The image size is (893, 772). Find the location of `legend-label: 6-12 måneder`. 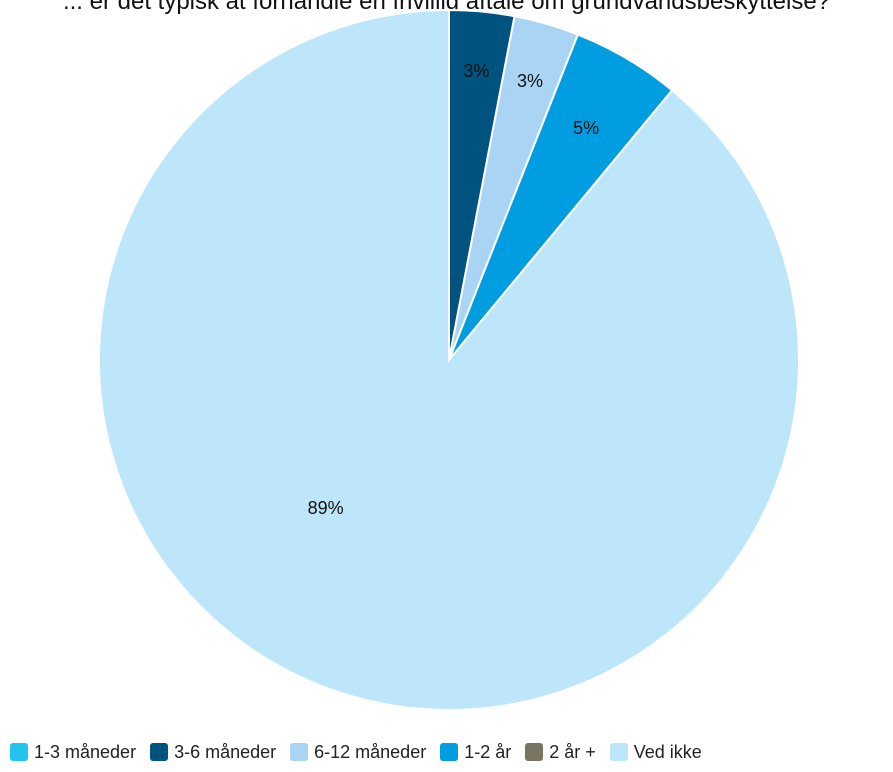

legend-label: 6-12 måneder is located at coordinates (370, 751).